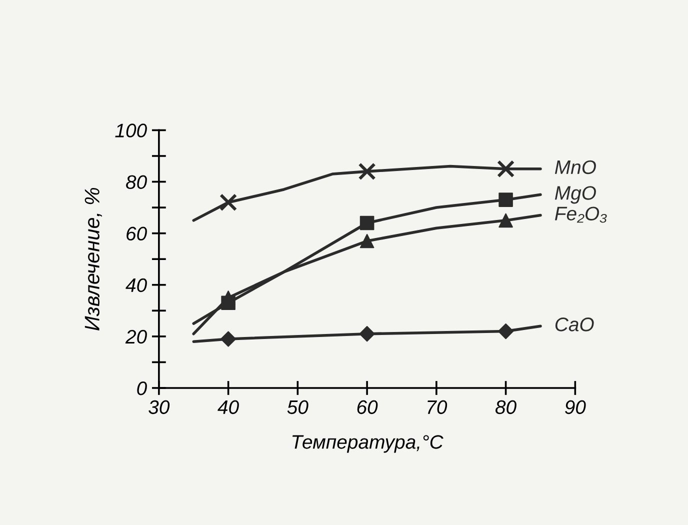 Image resolution: width=688 pixels, height=525 pixels. I want to click on y-tick-label: 20, so click(136, 337).